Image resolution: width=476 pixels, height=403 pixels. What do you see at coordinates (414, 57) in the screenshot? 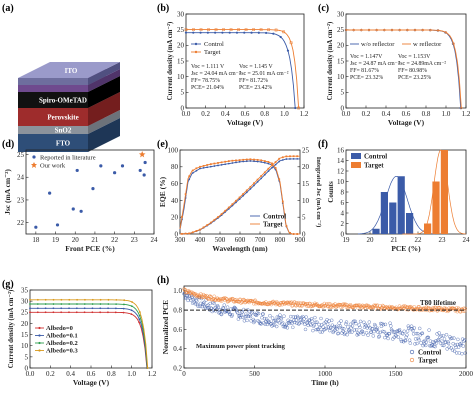
I see `annotation-line: Voc = 1.153V` at bounding box center [414, 57].